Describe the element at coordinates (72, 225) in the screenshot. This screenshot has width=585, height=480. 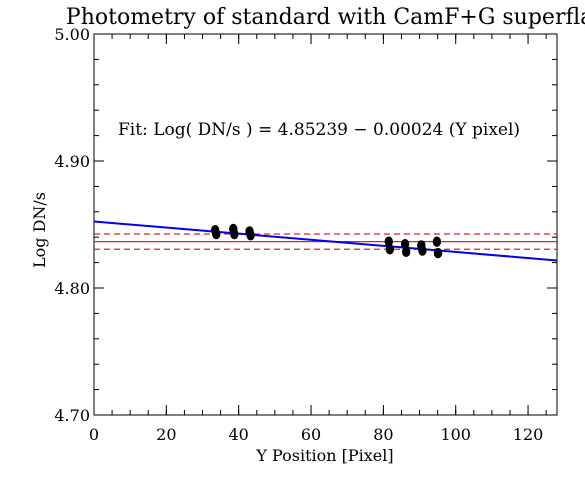
I see `y-tick-labels: 4.70 4.80 4.90 5.00` at that location.